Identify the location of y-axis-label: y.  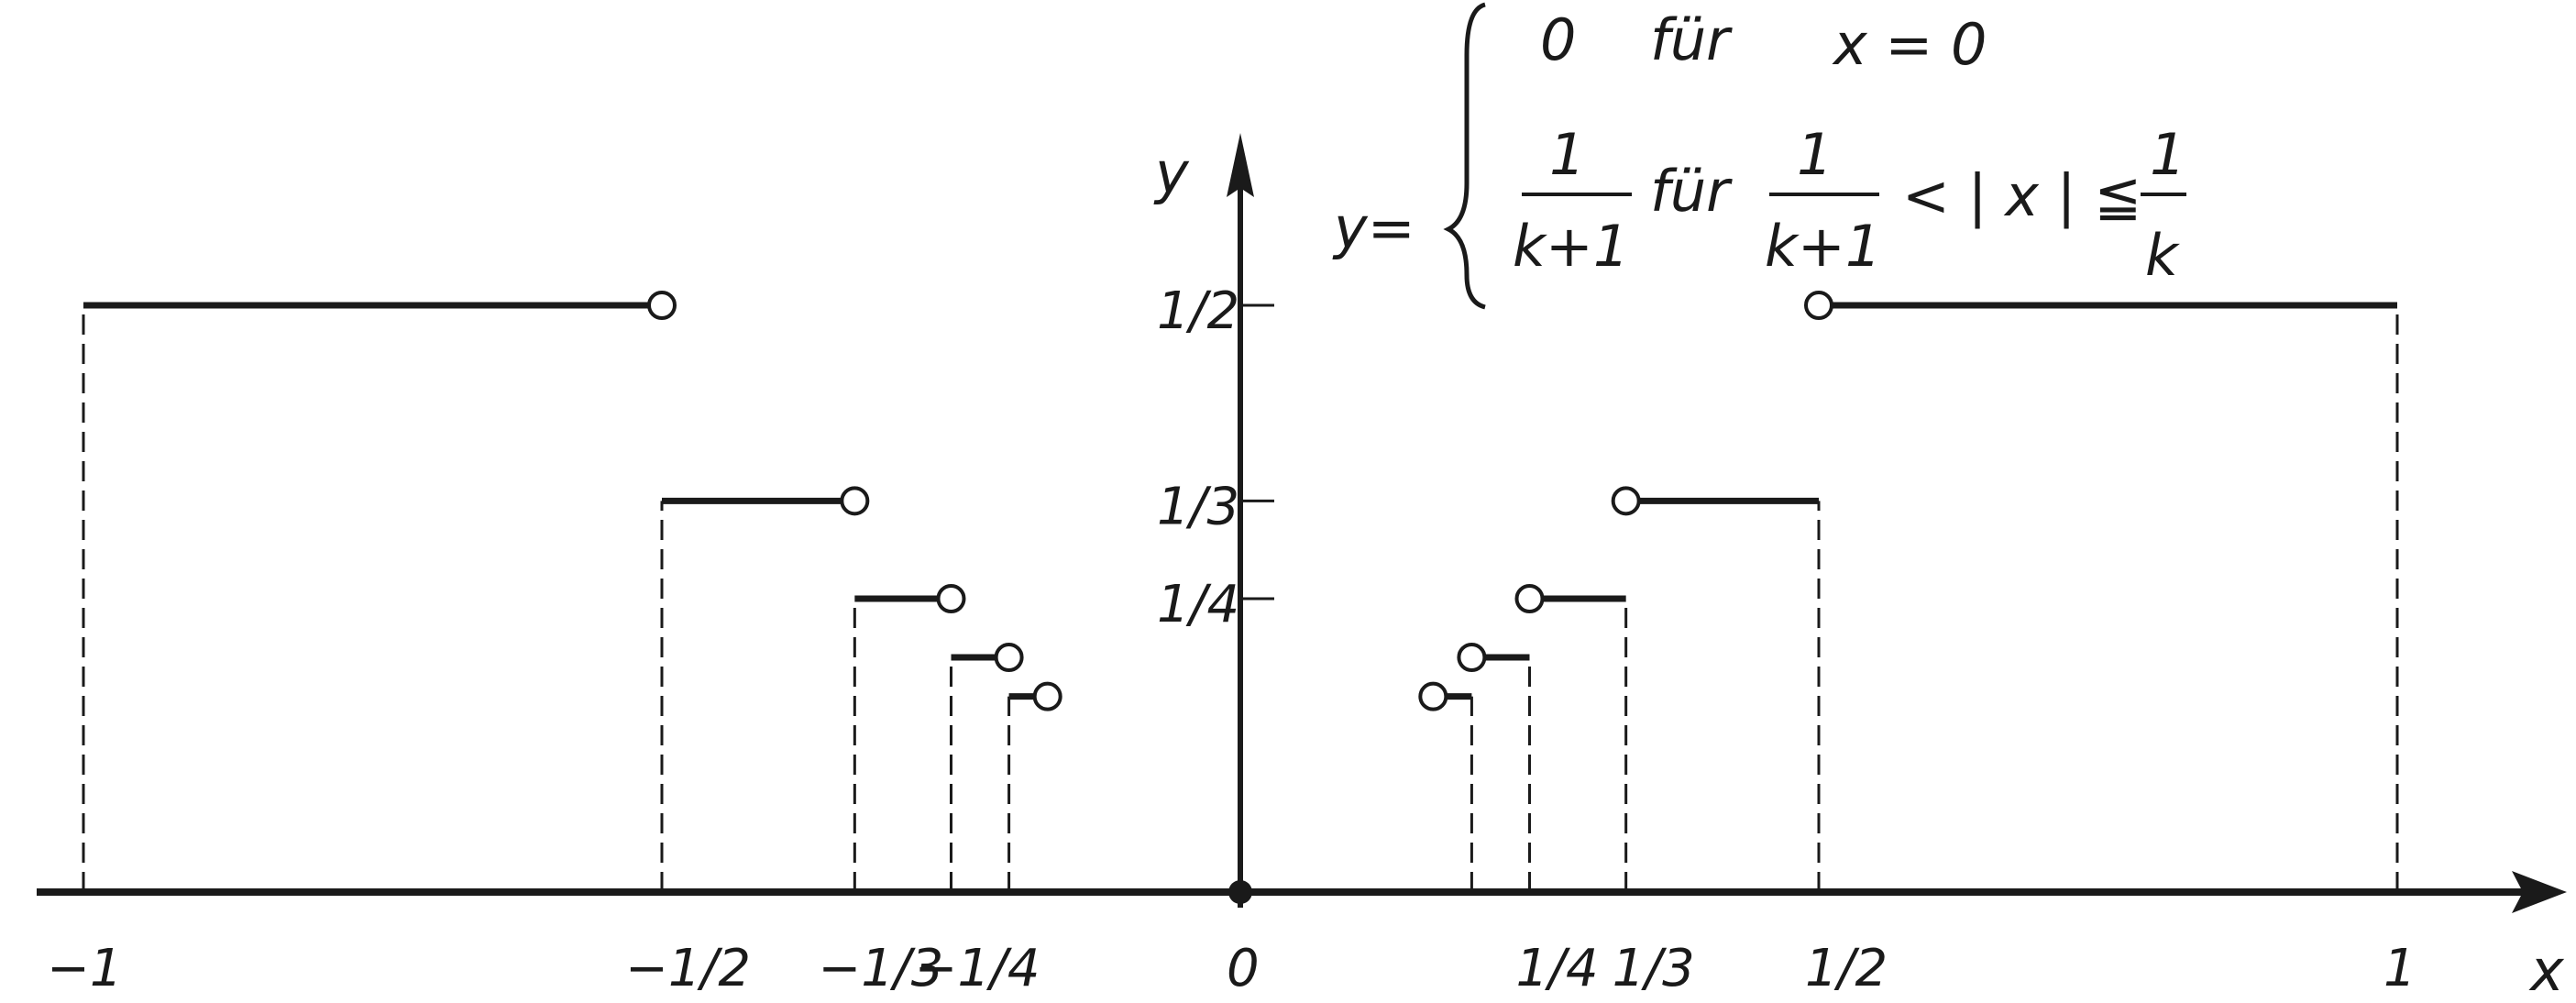
(1171, 172).